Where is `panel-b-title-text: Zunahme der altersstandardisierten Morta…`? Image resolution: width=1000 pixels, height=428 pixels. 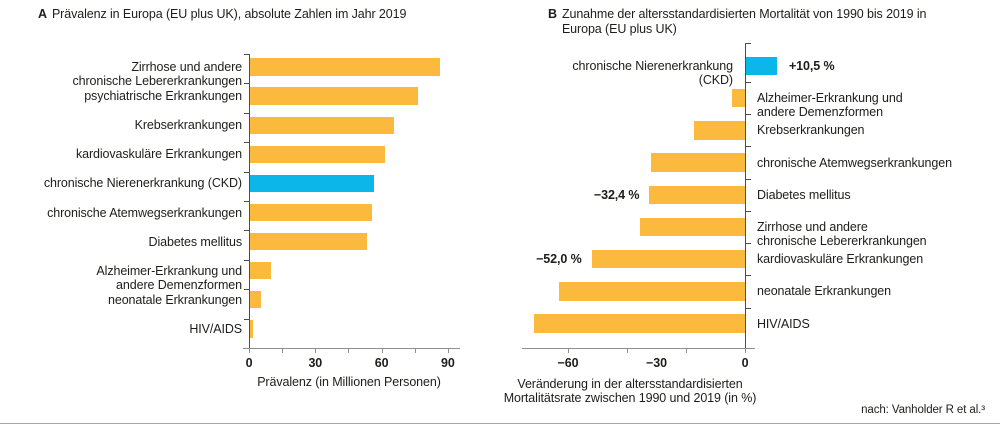 panel-b-title-text: Zunahme der altersstandardisierten Morta… is located at coordinates (744, 22).